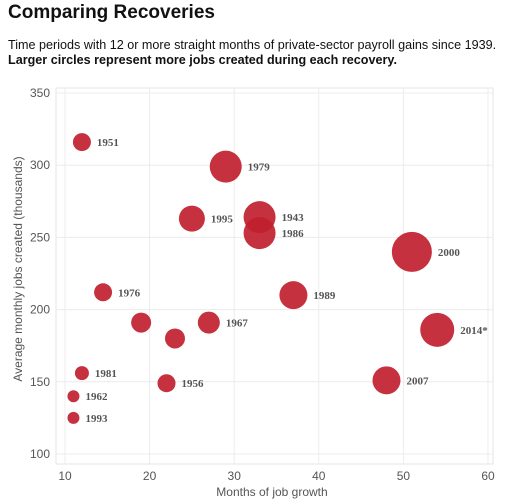 The width and height of the screenshot is (518, 499). What do you see at coordinates (40, 310) in the screenshot?
I see `y-tick-label: 200` at bounding box center [40, 310].